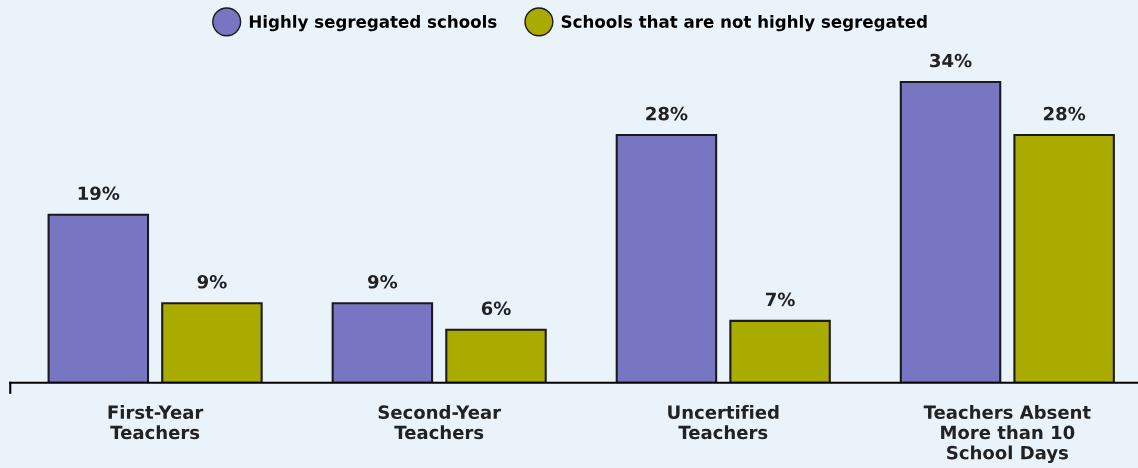 The height and width of the screenshot is (468, 1138). Describe the element at coordinates (723, 422) in the screenshot. I see `x-tick-label: Uncertified Teachers` at that location.